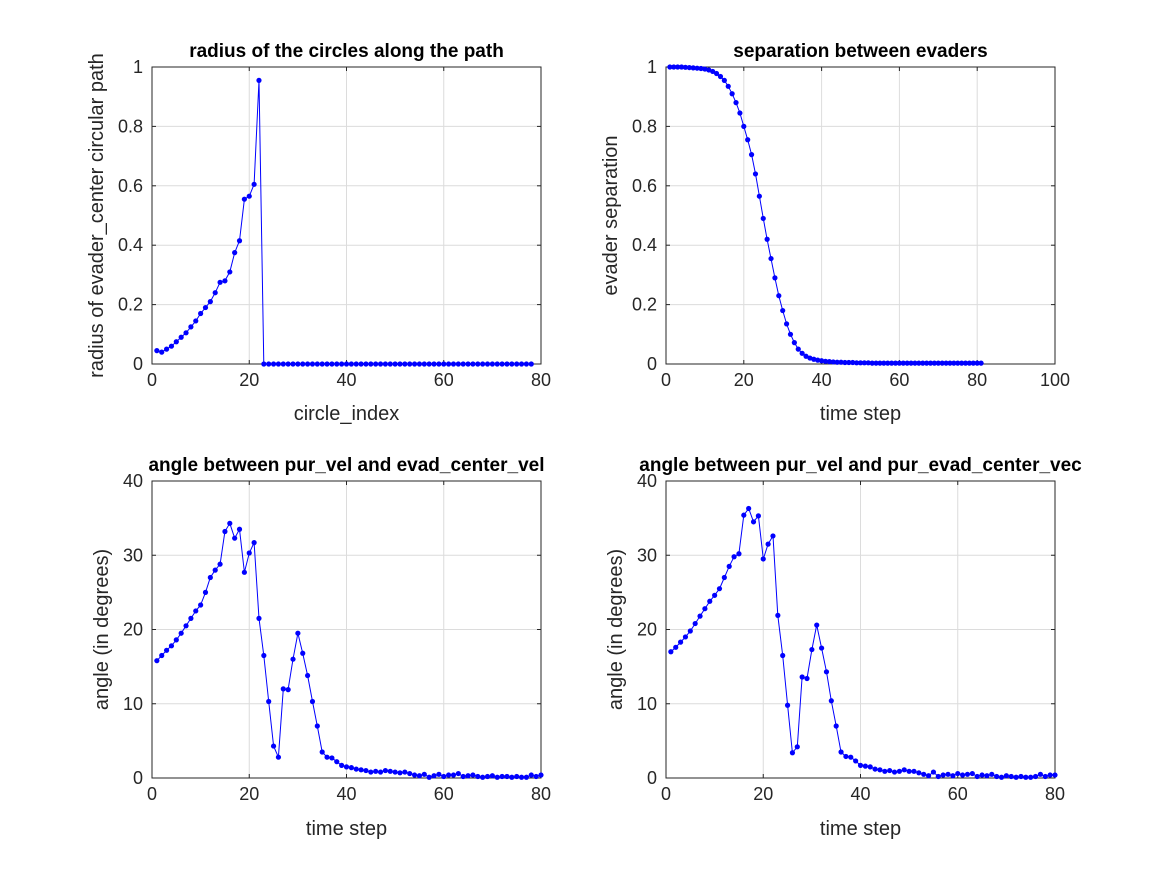 This screenshot has width=1167, height=875. What do you see at coordinates (644, 305) in the screenshot?
I see `y-tick-label: 0.2` at bounding box center [644, 305].